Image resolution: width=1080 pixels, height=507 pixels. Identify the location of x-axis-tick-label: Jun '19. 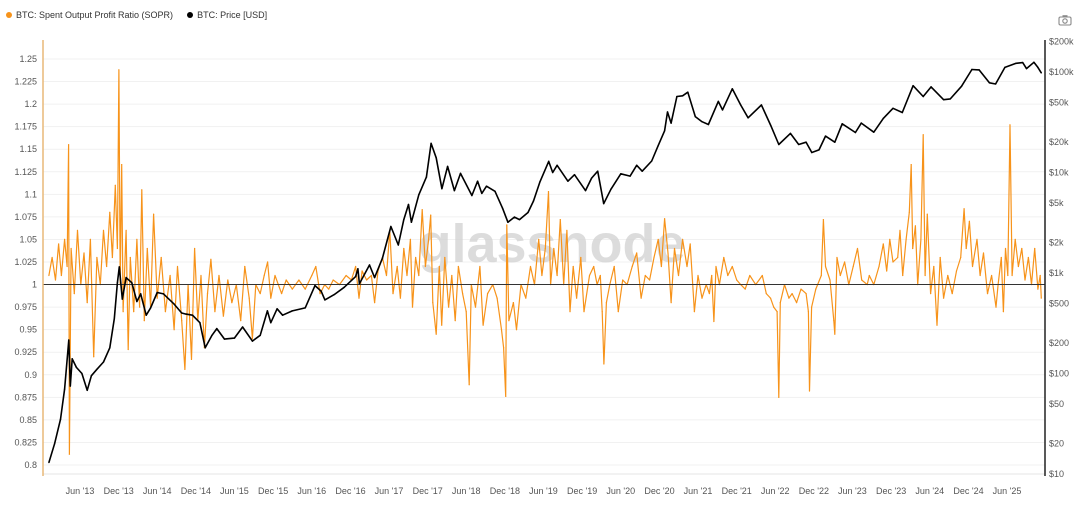
(543, 491).